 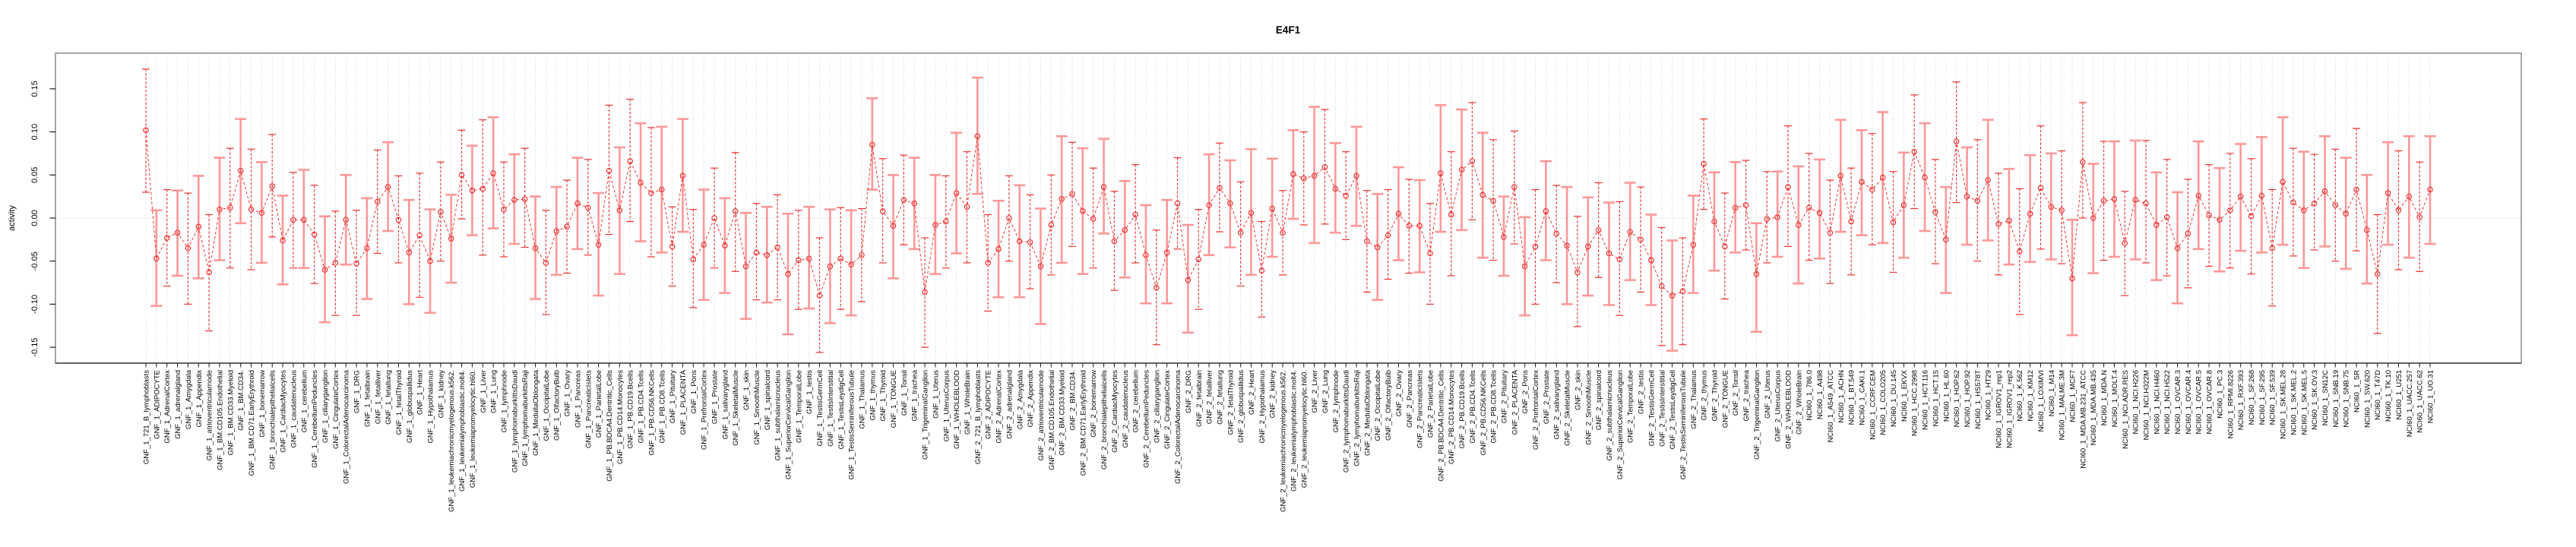 I want to click on x-category-label: GNF_1_ciliaryganglion, so click(x=325, y=406).